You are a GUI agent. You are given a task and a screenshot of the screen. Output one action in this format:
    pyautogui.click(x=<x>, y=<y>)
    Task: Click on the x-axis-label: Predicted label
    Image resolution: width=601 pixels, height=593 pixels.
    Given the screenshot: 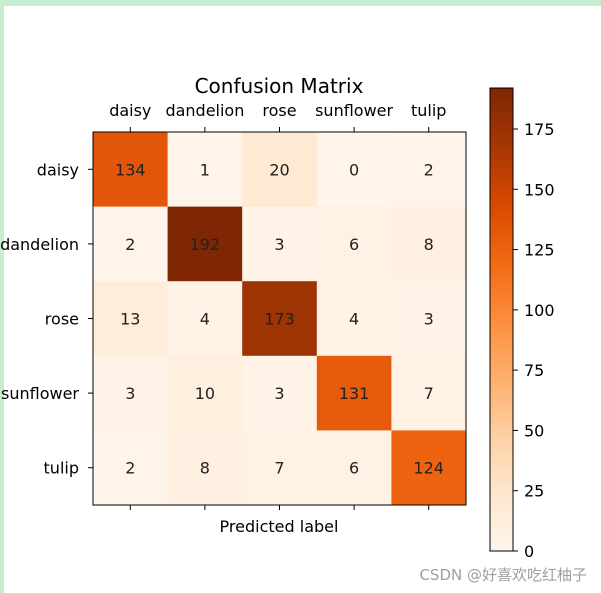 What is the action you would take?
    pyautogui.click(x=279, y=526)
    